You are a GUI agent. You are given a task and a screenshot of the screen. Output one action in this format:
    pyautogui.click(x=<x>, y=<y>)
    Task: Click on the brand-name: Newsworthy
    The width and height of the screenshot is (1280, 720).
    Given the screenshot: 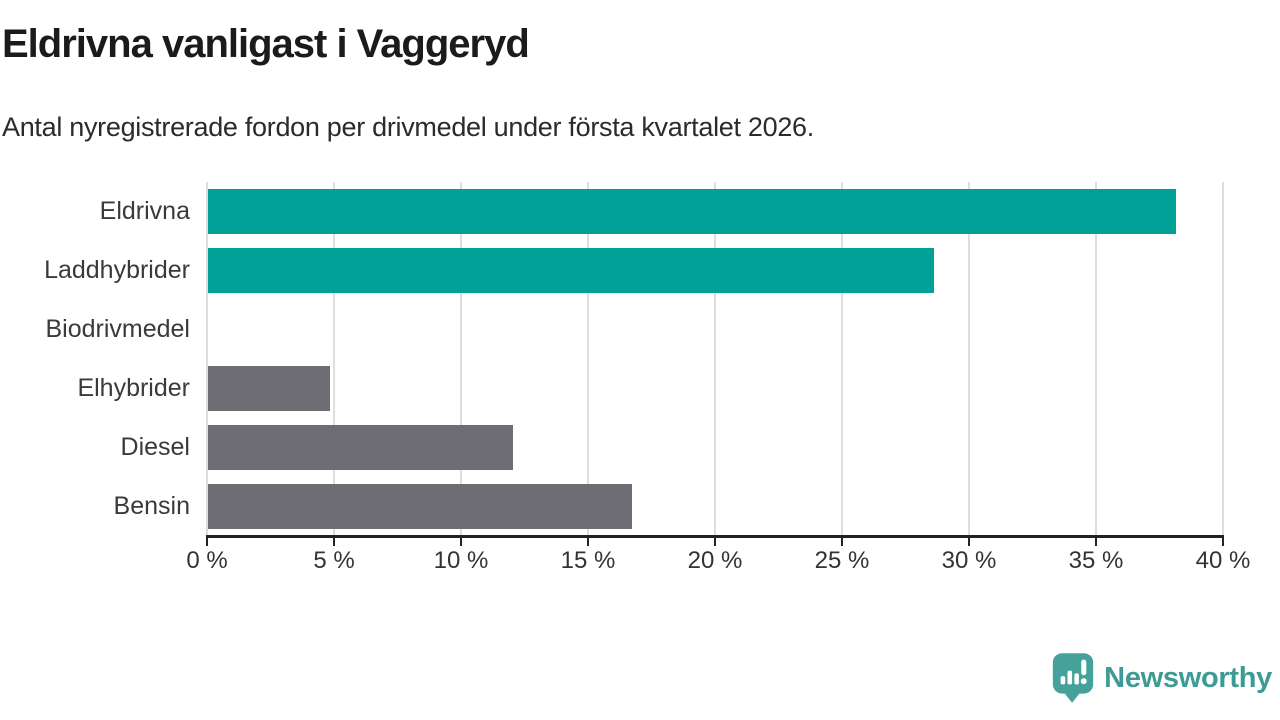 What is the action you would take?
    pyautogui.click(x=1188, y=677)
    